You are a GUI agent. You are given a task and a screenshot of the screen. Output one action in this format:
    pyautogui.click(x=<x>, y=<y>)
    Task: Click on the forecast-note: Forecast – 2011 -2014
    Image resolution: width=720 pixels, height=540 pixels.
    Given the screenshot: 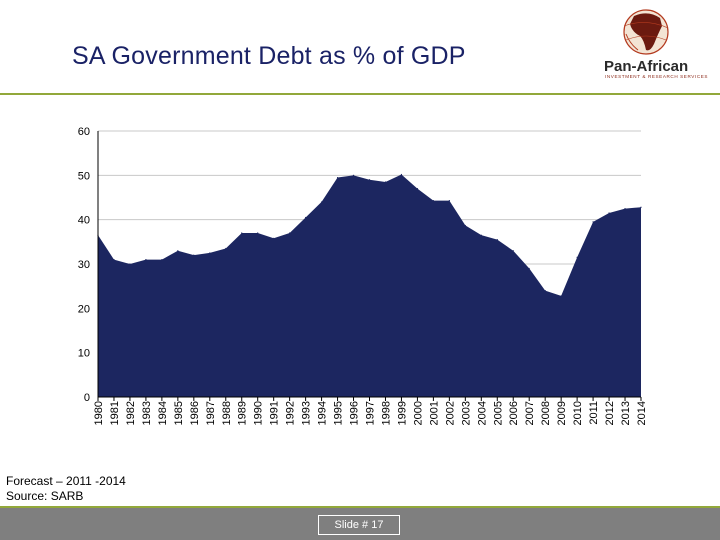 What is the action you would take?
    pyautogui.click(x=66, y=481)
    